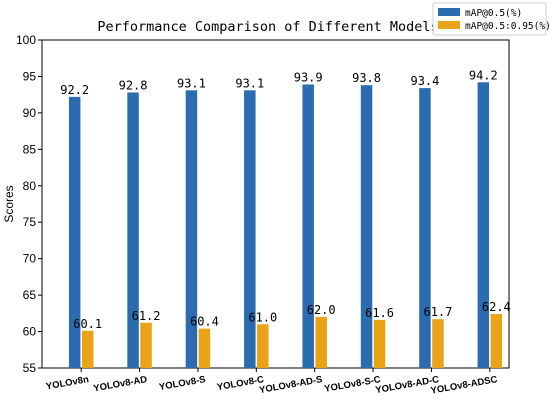 The height and width of the screenshot is (402, 550). I want to click on data-label: 93.9, so click(308, 77).